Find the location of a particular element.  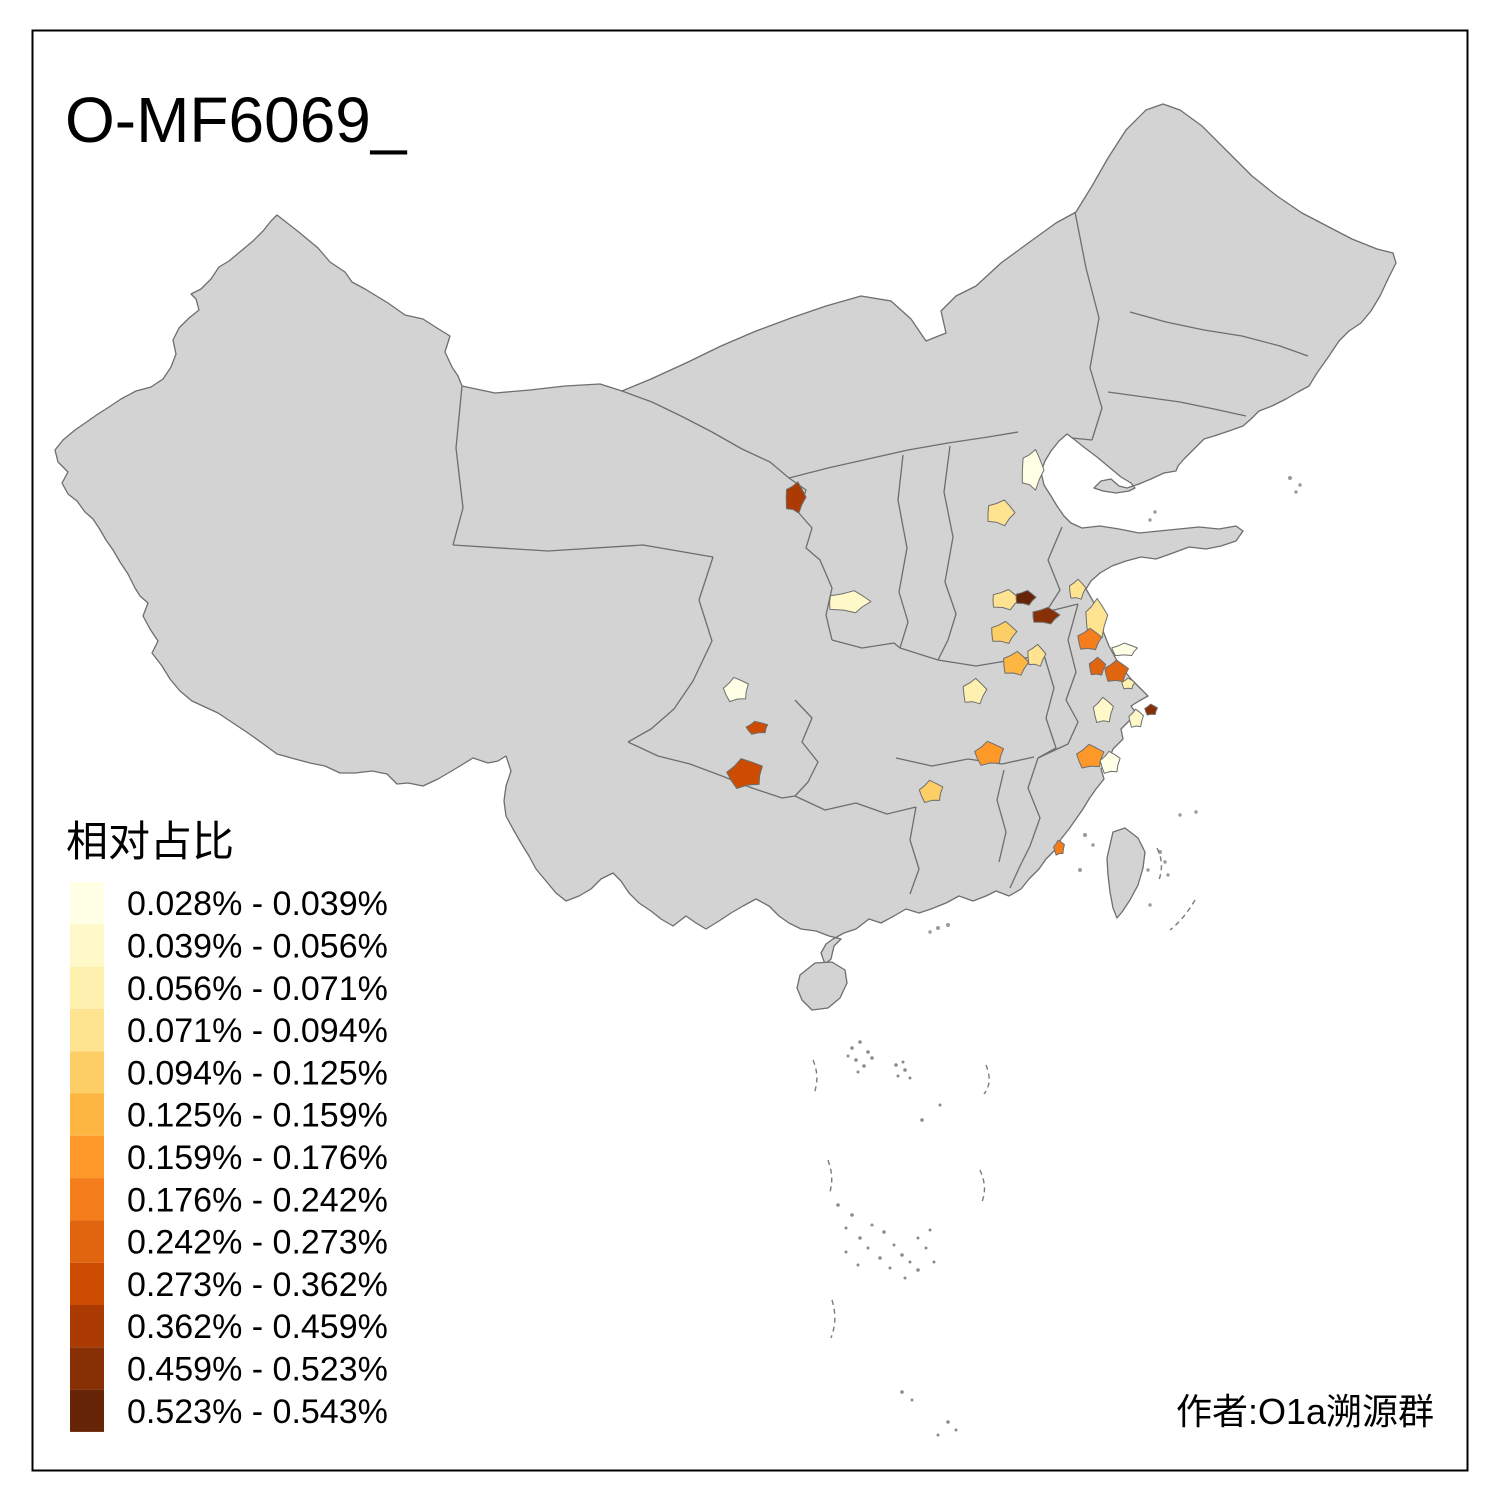

legend-bin-label: 0.125% - 0.159% is located at coordinates (257, 1116).